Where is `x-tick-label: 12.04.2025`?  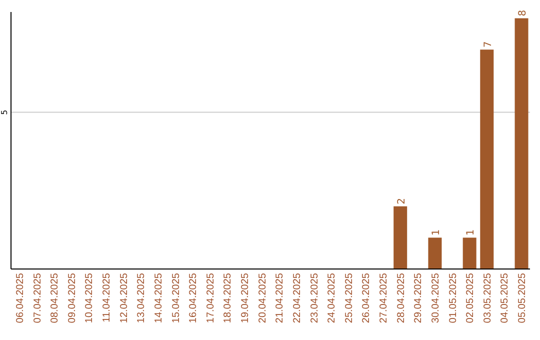
x-tick-label: 12.04.2025 is located at coordinates (124, 298).